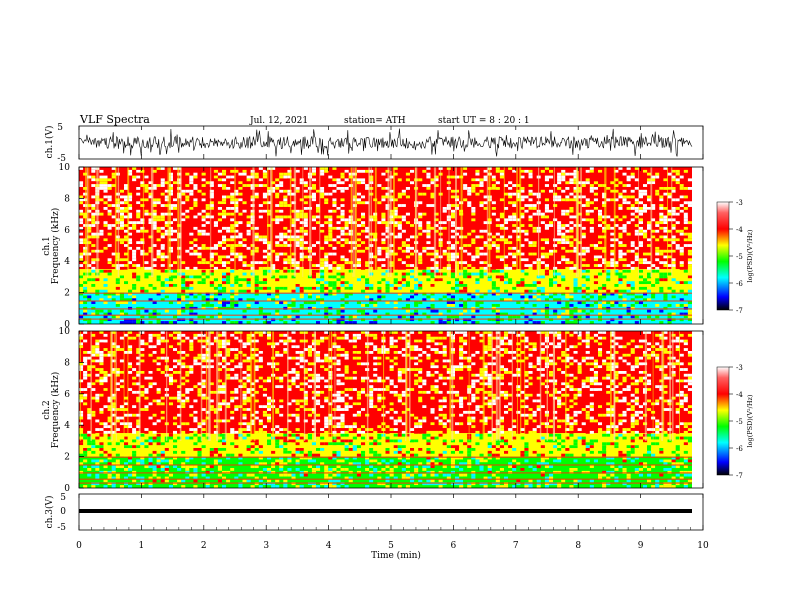 This screenshot has height=612, width=792. I want to click on colorbar-tick-label: -3, so click(739, 203).